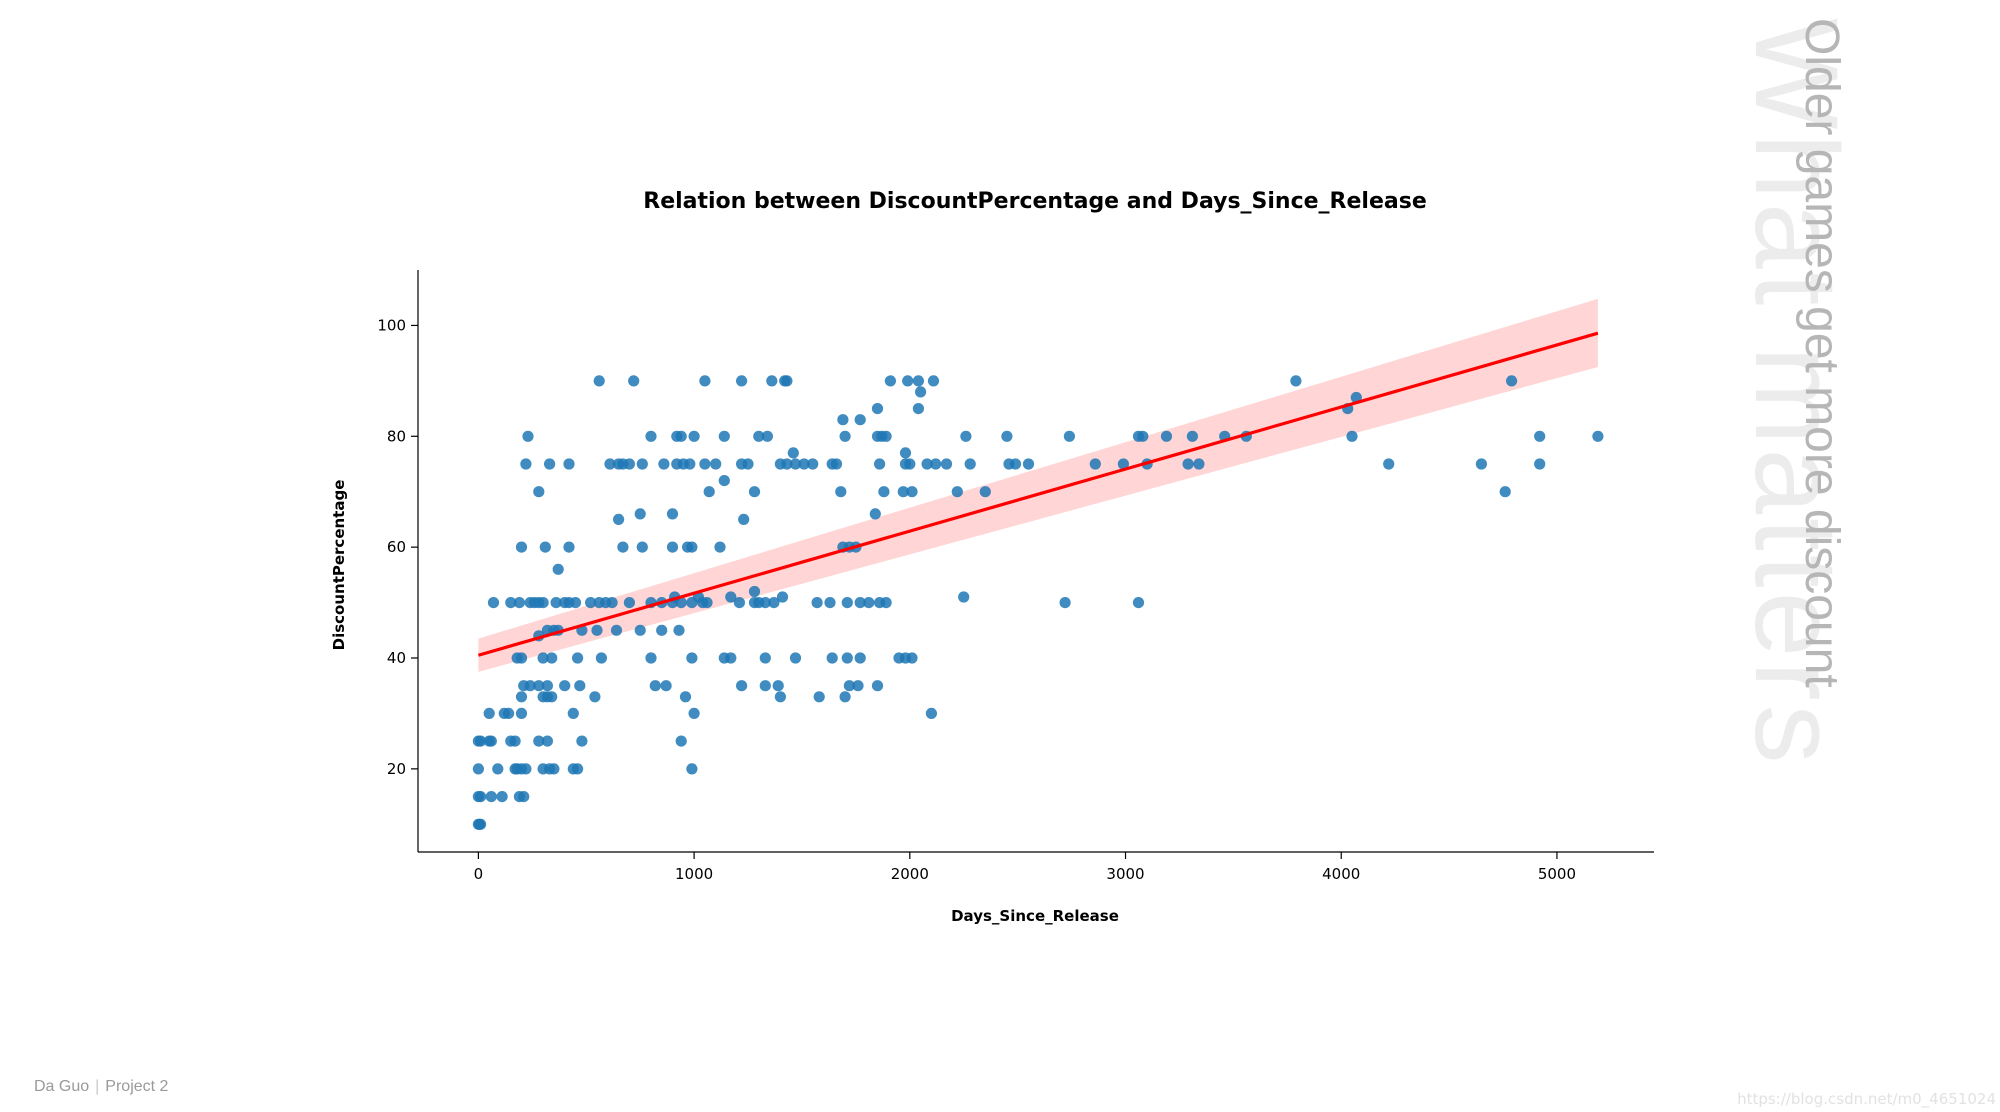 The width and height of the screenshot is (2000, 1112). I want to click on footer-project: Project 2, so click(137, 1086).